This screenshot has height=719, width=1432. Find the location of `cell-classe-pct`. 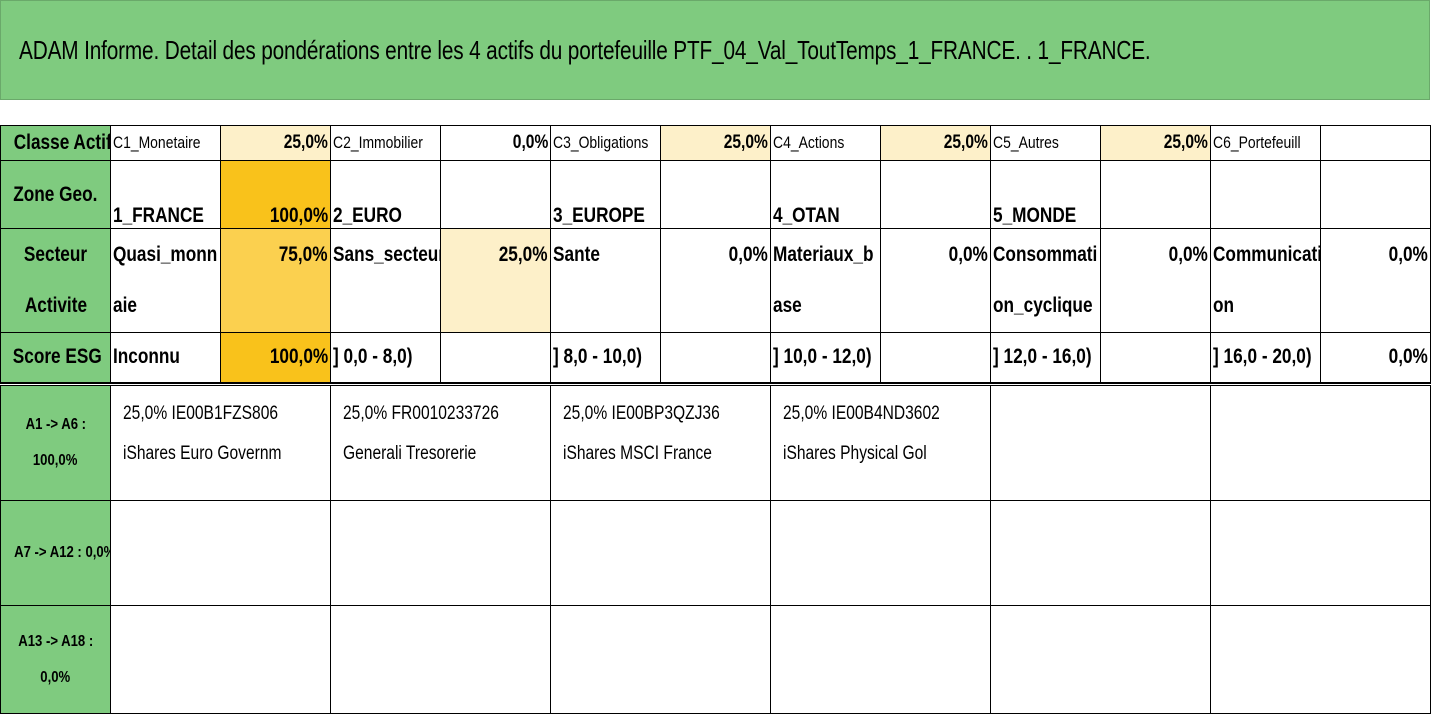

cell-classe-pct is located at coordinates (1375, 143).